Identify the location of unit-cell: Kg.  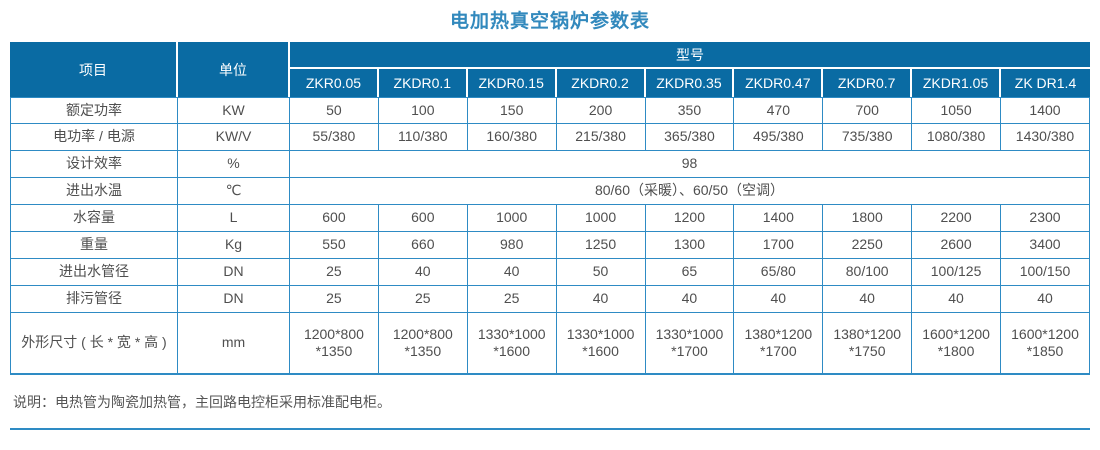
(234, 245).